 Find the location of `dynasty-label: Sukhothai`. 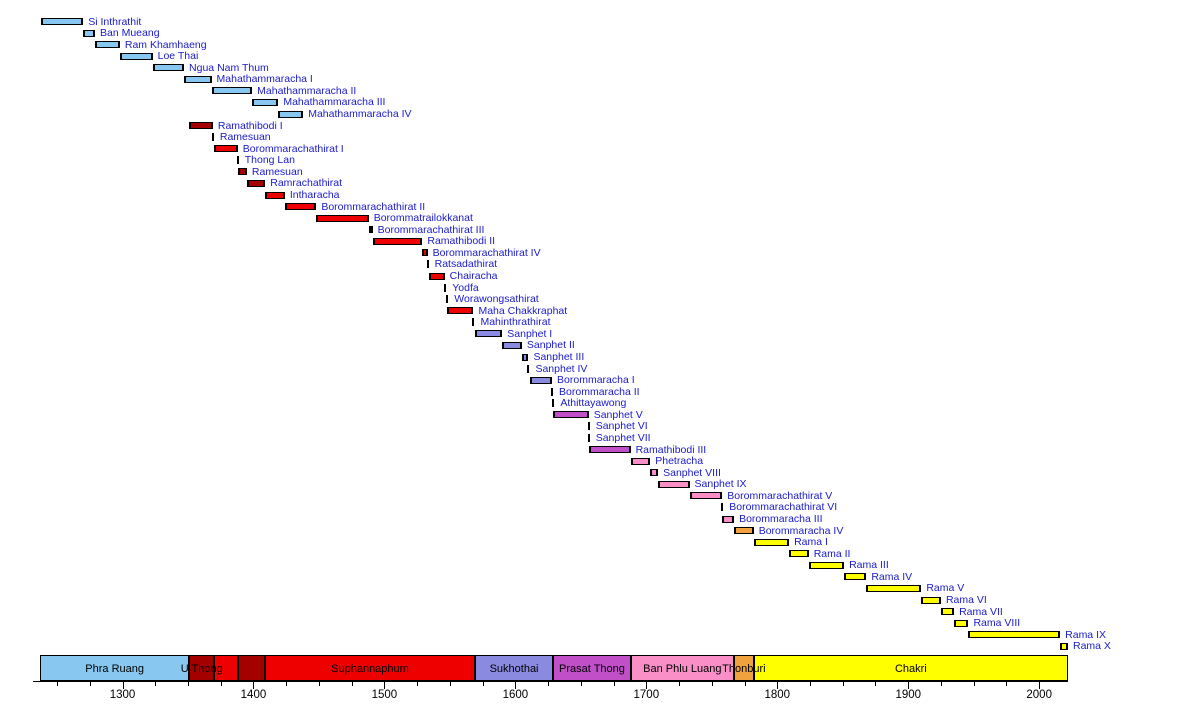

dynasty-label: Sukhothai is located at coordinates (514, 669).